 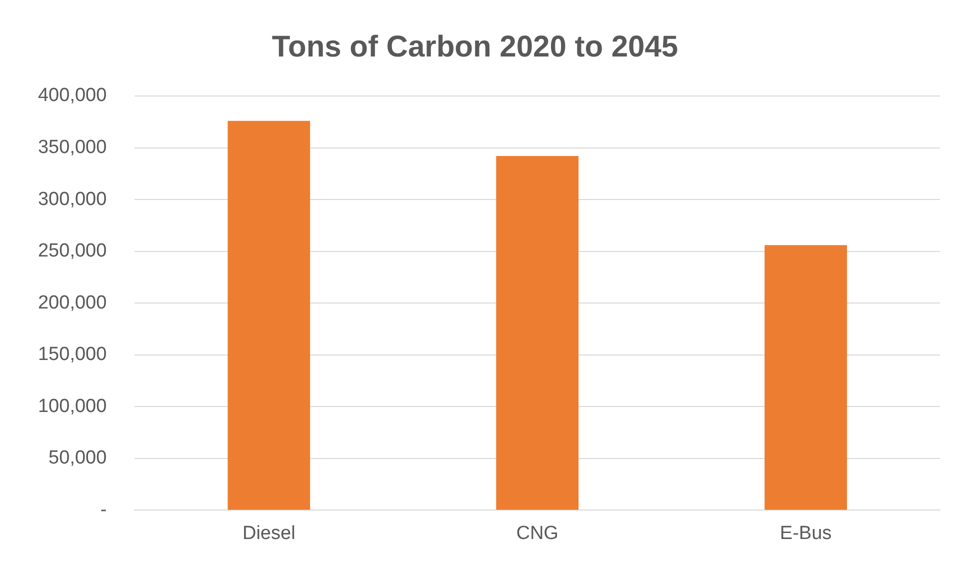 What do you see at coordinates (72, 303) in the screenshot?
I see `y-tick-label: 200,000` at bounding box center [72, 303].